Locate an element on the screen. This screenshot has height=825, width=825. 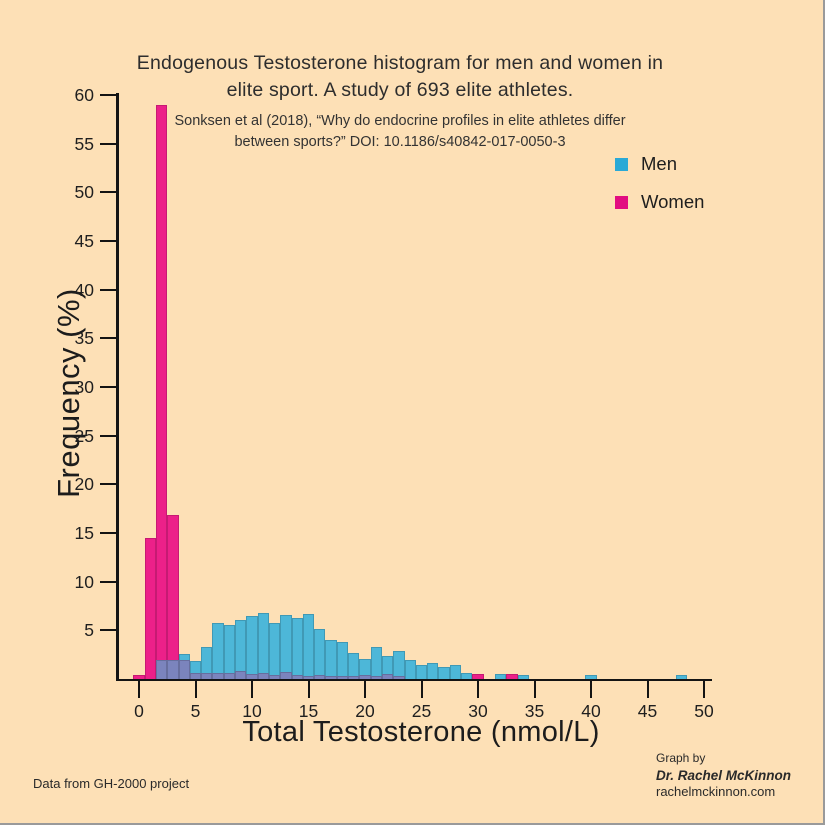
y-tick-label: 50 is located at coordinates (84, 192).